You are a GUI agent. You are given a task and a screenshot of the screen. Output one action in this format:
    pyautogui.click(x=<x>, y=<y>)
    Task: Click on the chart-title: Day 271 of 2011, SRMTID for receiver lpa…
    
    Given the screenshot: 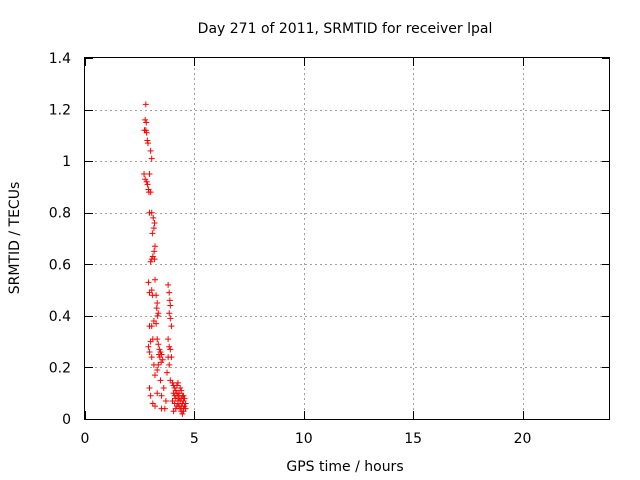 What is the action you would take?
    pyautogui.click(x=345, y=29)
    